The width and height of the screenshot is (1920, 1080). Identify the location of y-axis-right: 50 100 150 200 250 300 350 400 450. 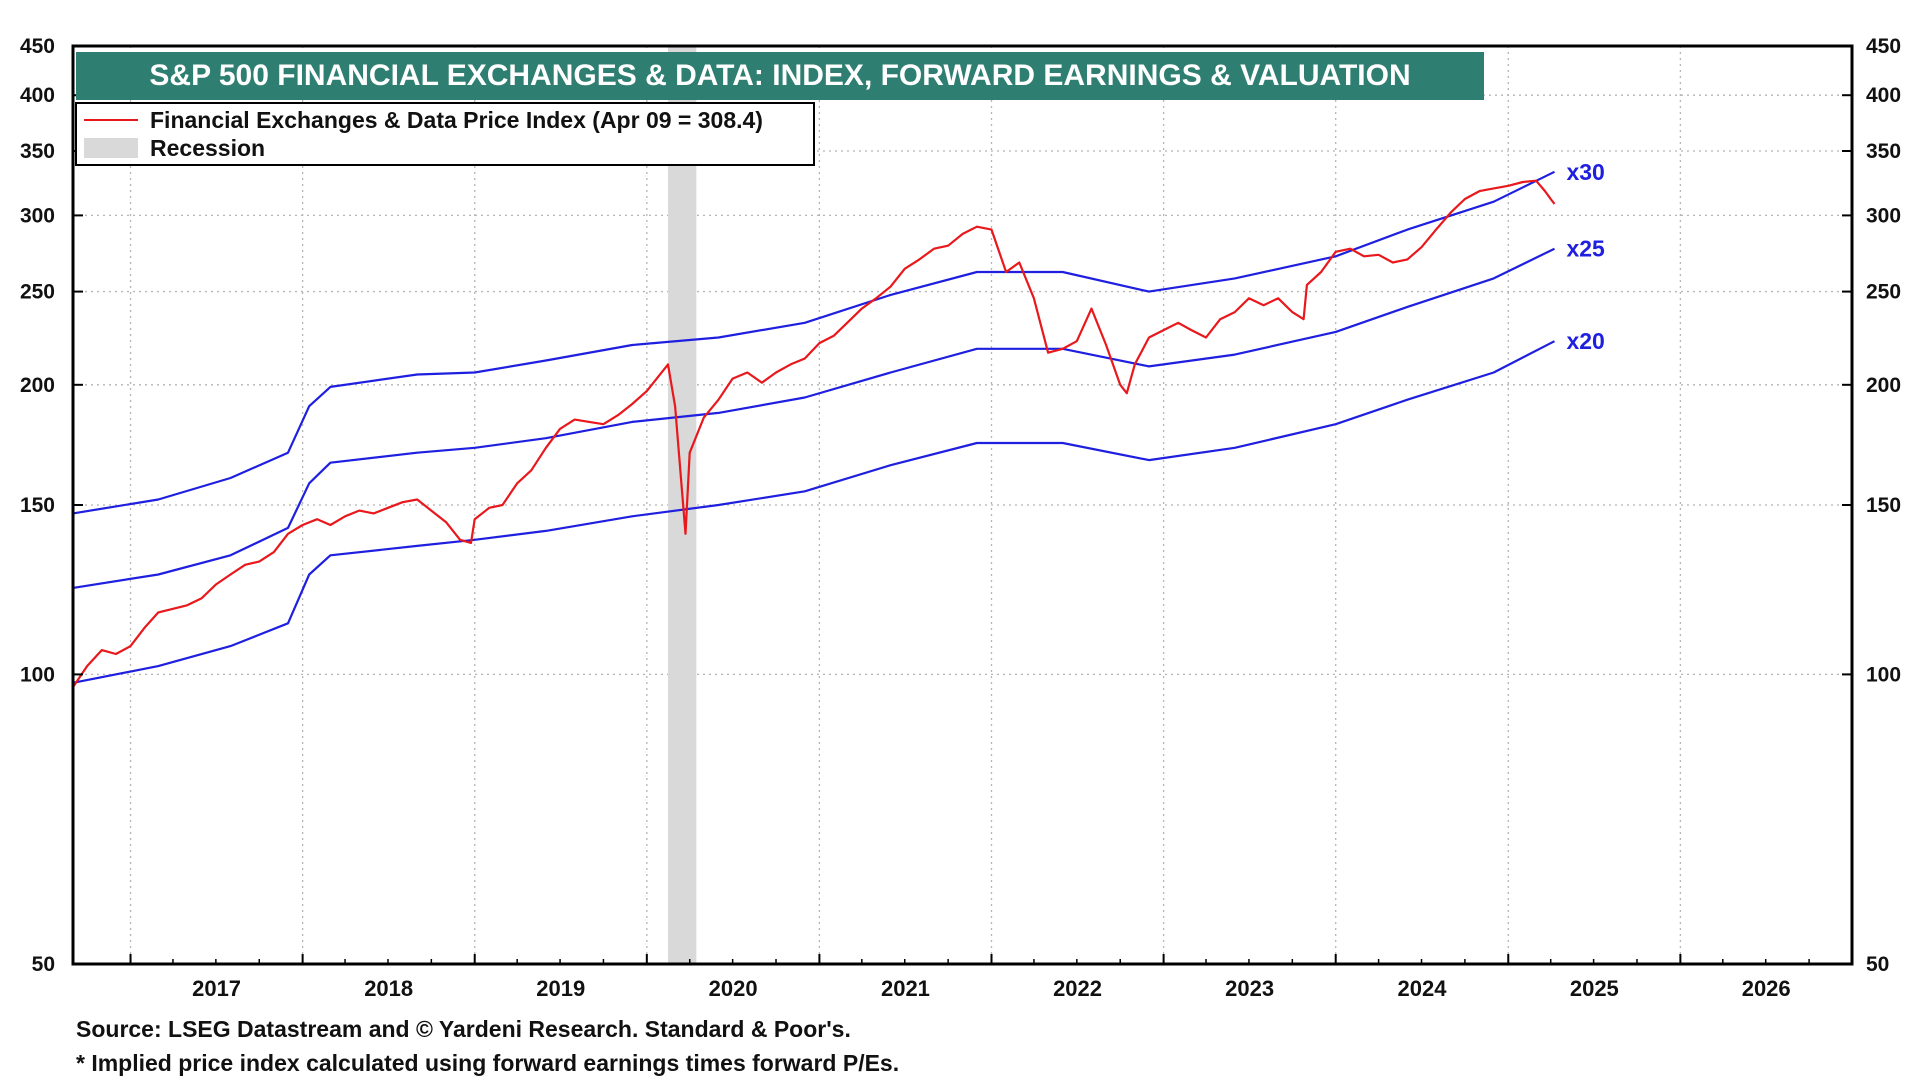
(1871, 505).